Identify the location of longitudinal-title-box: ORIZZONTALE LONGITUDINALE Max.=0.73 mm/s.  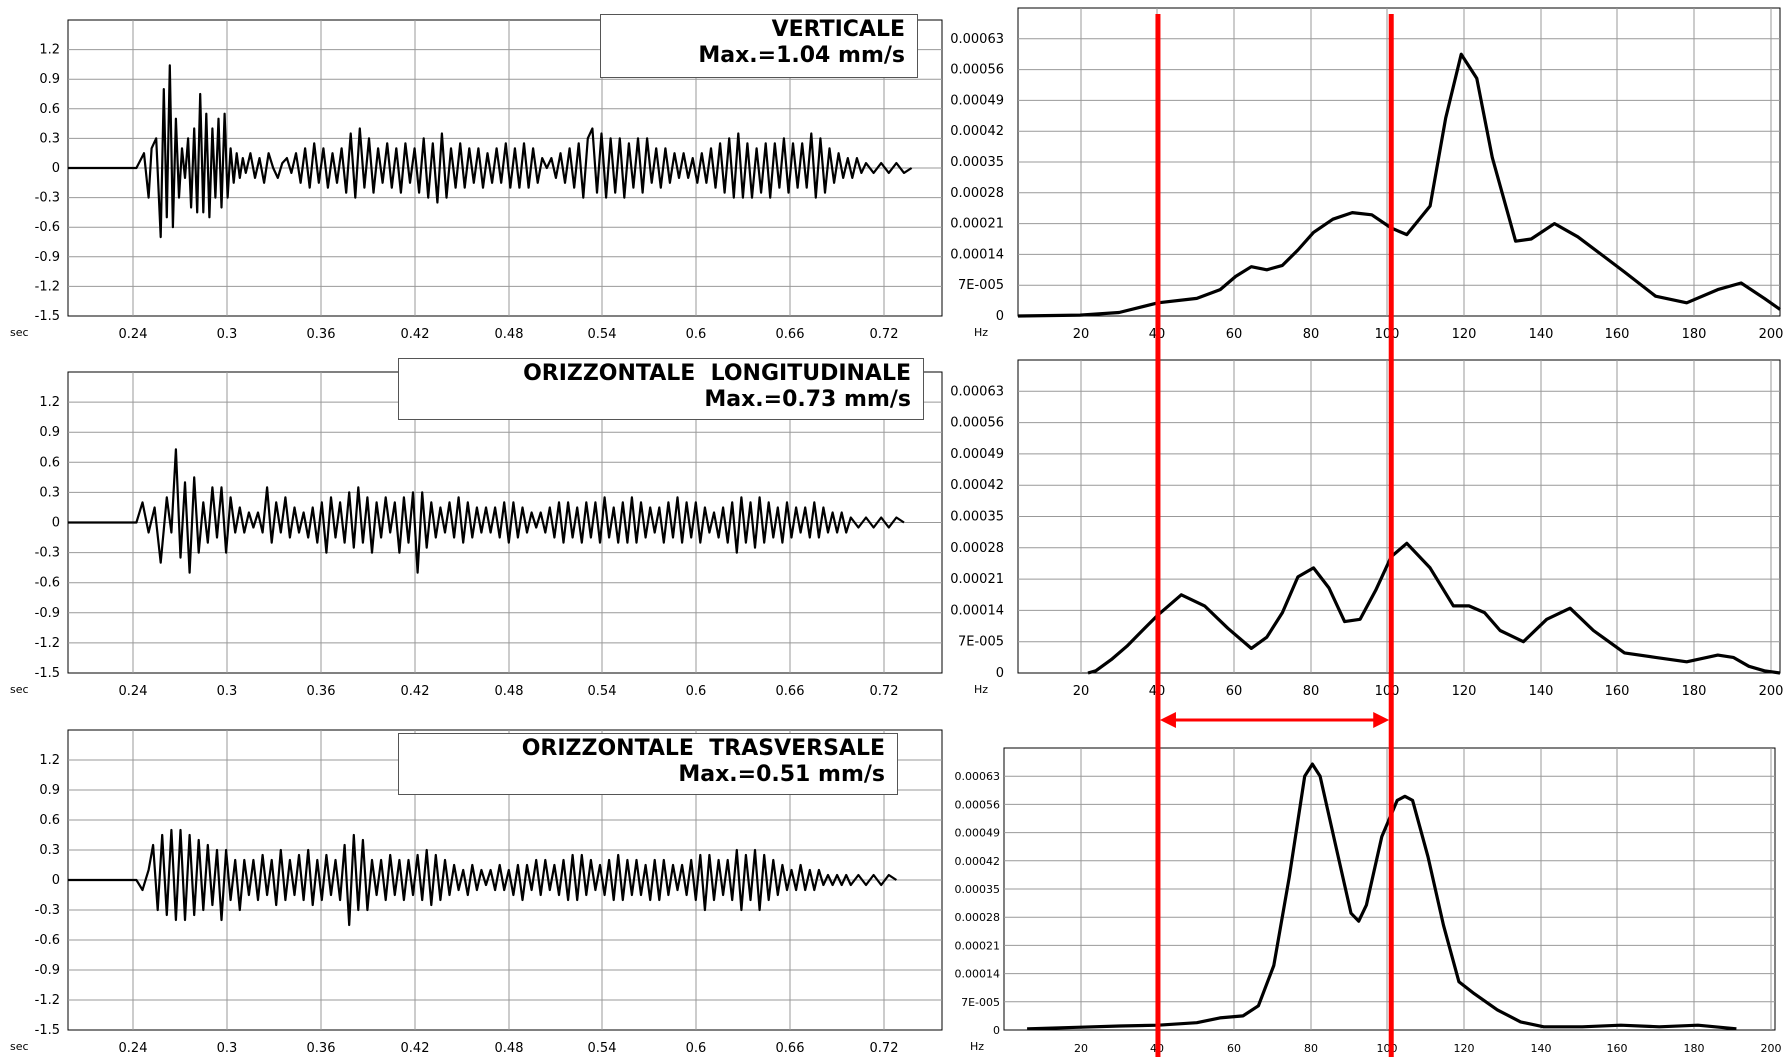
(661, 389).